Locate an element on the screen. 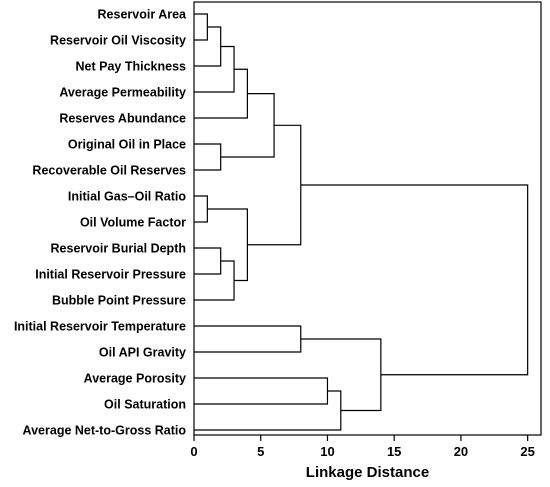 The height and width of the screenshot is (487, 550). leaf-label: Oil Saturation is located at coordinates (145, 405).